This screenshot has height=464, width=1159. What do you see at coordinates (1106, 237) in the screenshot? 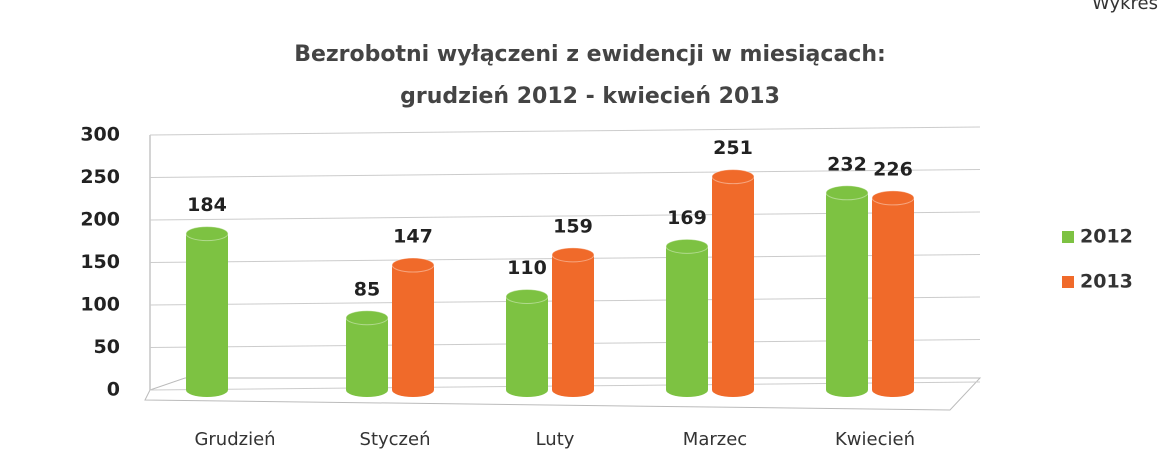
I see `legend-label: 2012` at bounding box center [1106, 237].